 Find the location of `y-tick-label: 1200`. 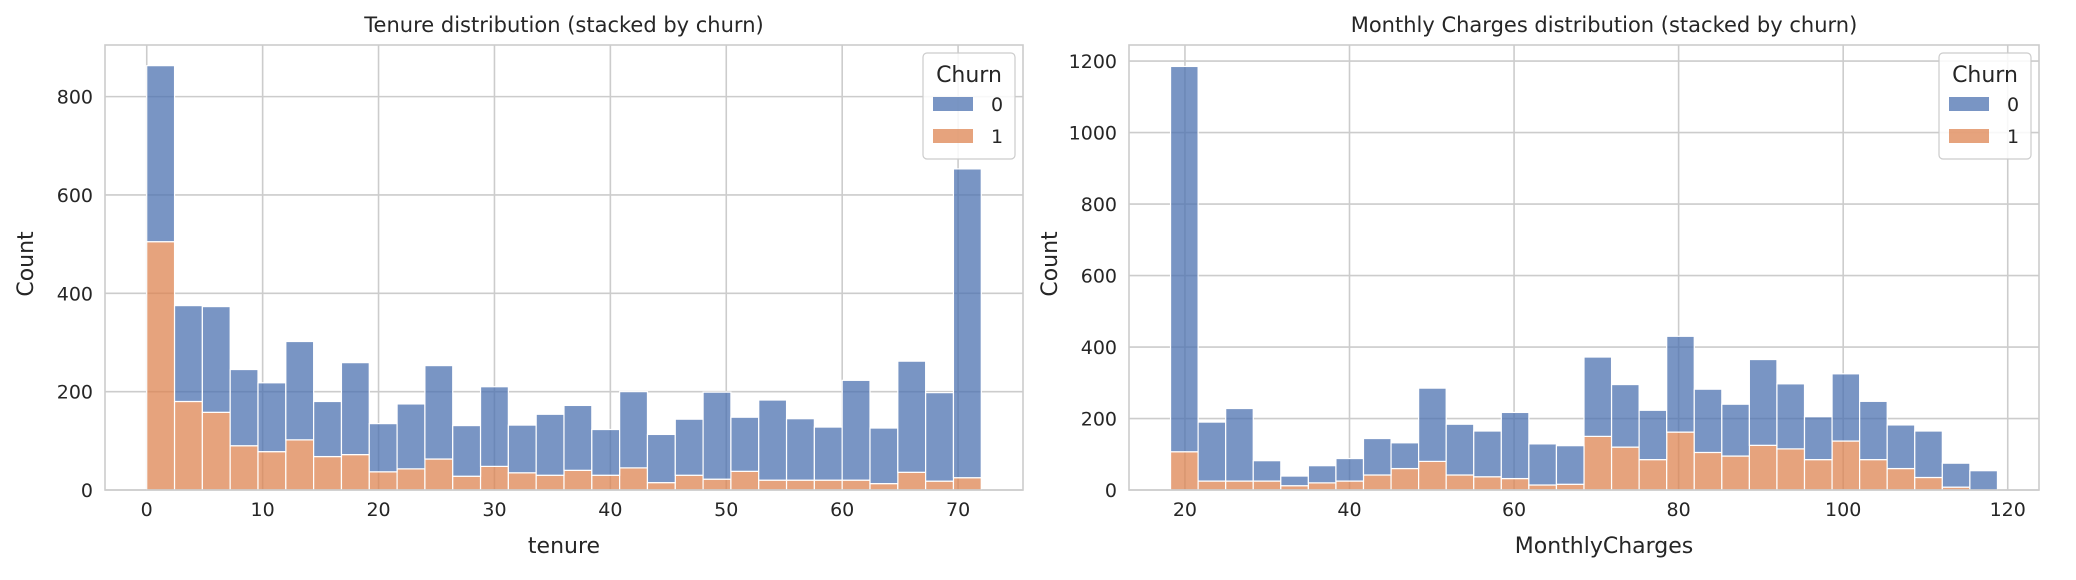

y-tick-label: 1200 is located at coordinates (1093, 62).